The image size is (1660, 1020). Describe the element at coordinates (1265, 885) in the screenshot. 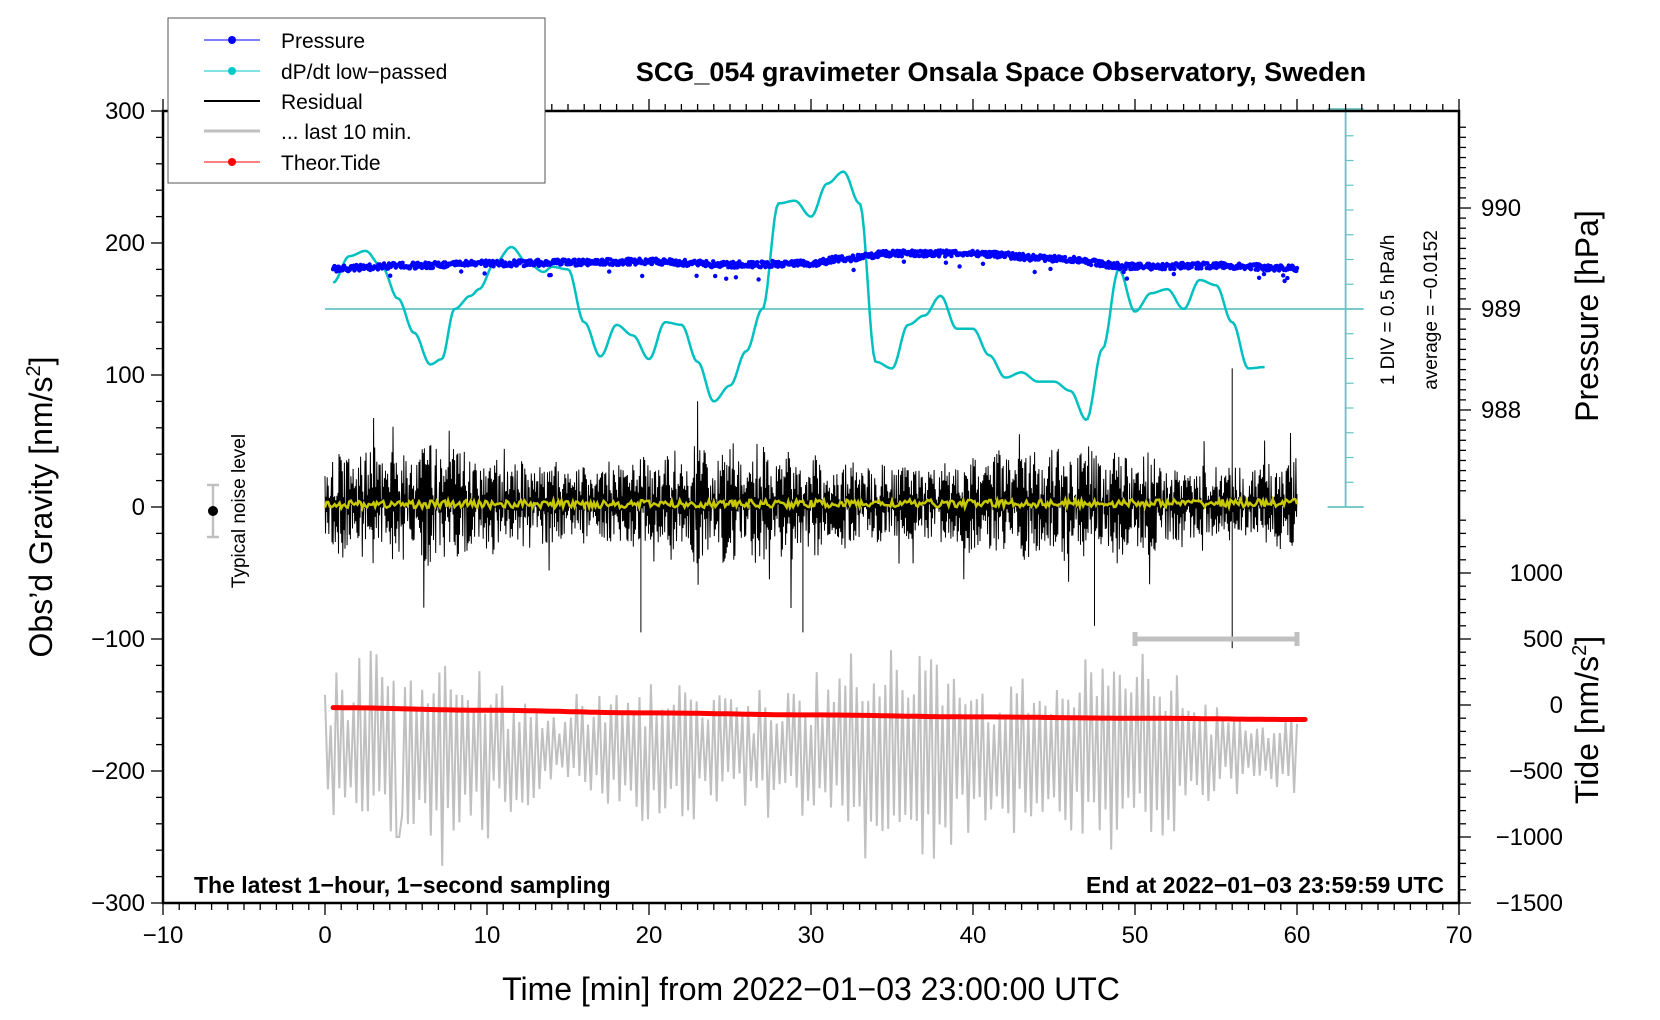

I see `end-time-note: End at 2022−01−03 23:59:59 UTC` at that location.